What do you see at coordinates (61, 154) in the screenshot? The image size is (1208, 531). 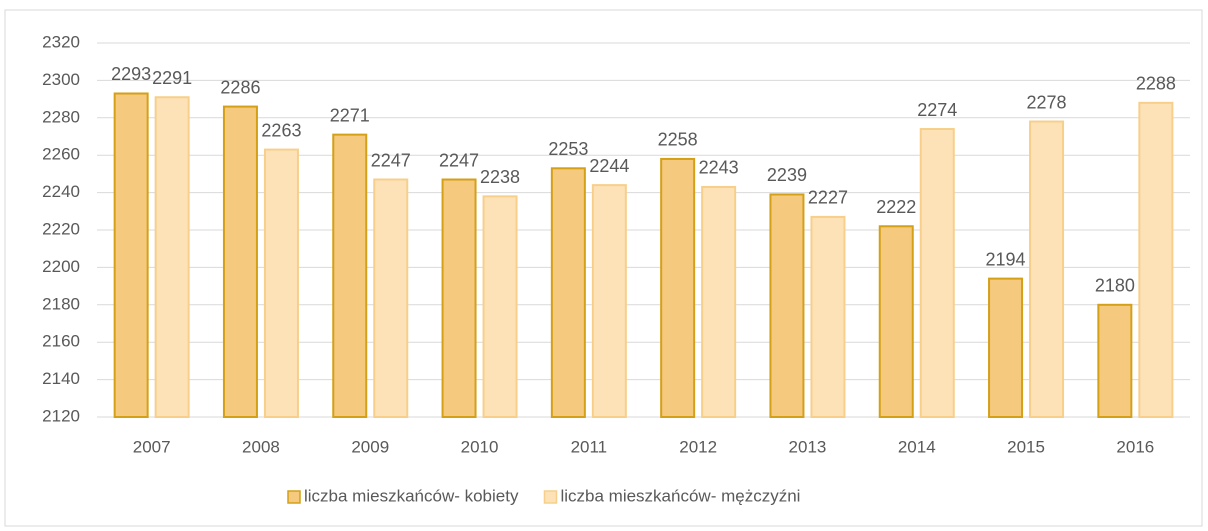 I see `y-tick-label: 2260` at bounding box center [61, 154].